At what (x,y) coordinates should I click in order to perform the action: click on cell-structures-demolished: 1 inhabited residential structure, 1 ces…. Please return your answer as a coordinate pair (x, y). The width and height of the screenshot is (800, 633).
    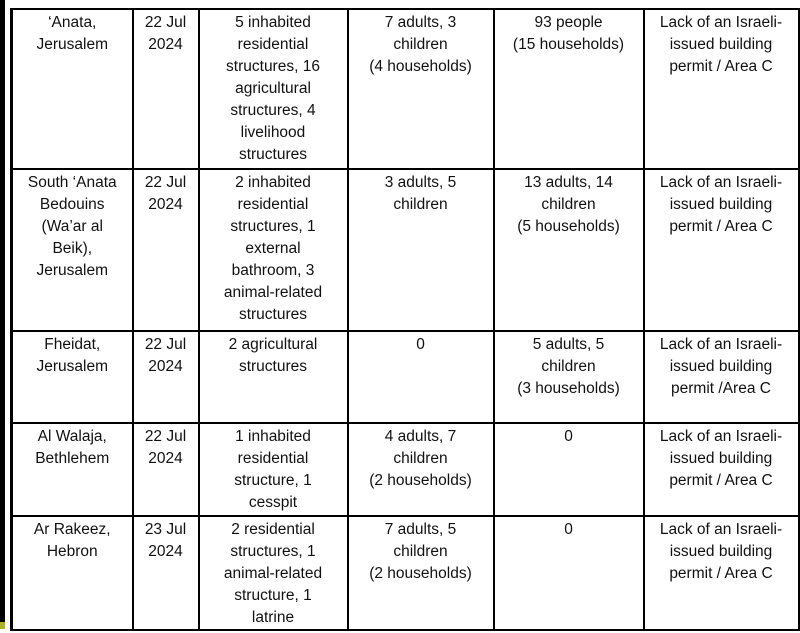
    Looking at the image, I should click on (273, 469).